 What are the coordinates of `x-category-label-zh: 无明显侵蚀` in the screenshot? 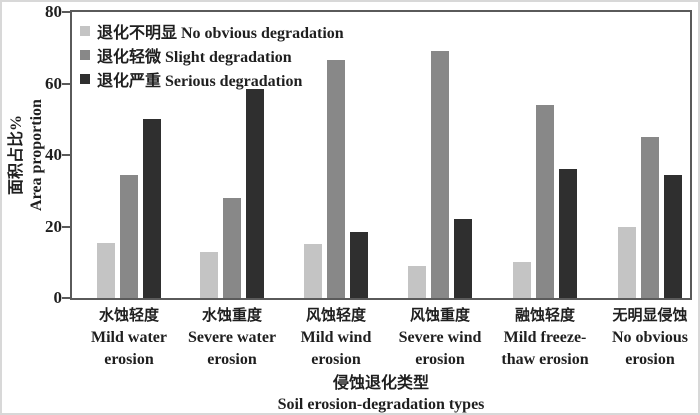 It's located at (650, 316).